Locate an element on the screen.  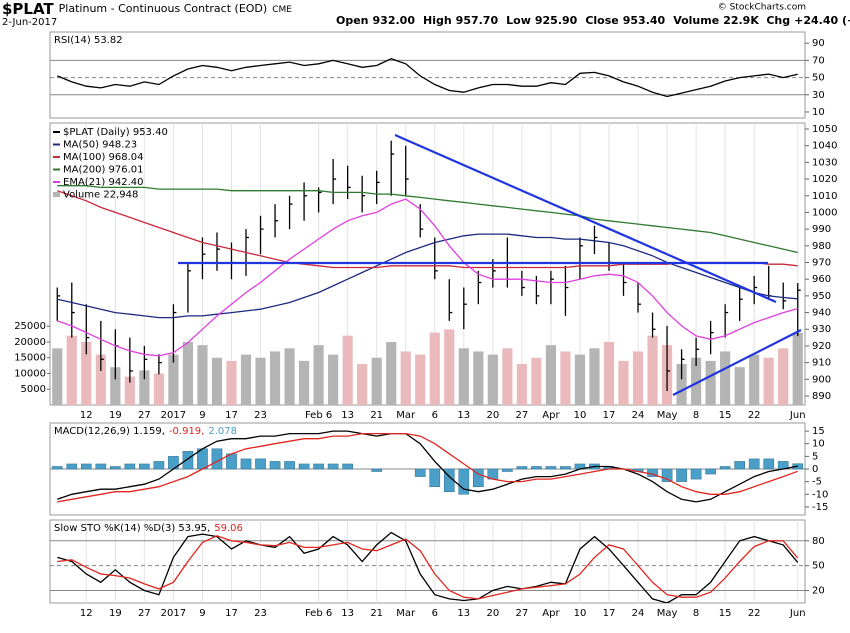
y-tick-label: 890 is located at coordinates (821, 396).